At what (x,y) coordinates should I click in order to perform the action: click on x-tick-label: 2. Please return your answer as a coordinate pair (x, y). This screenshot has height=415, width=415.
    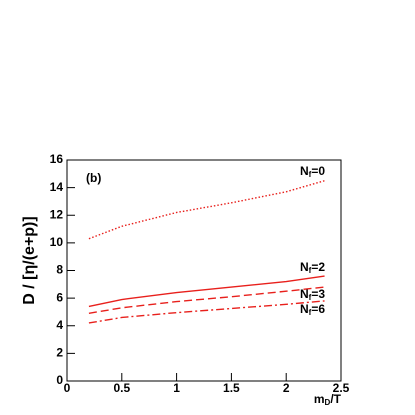
    Looking at the image, I should click on (286, 388).